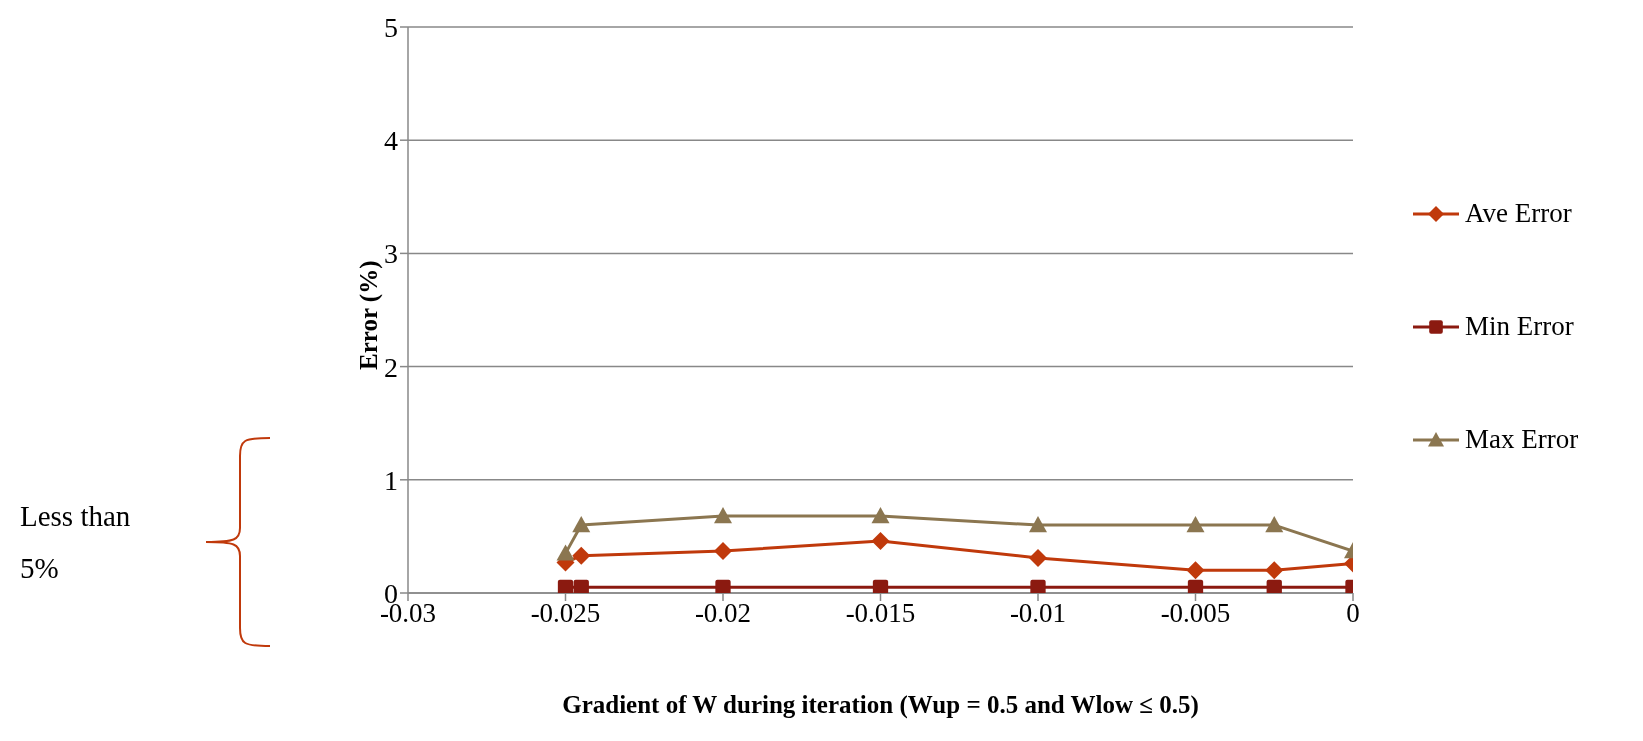 The image size is (1643, 741). What do you see at coordinates (880, 613) in the screenshot?
I see `x-tick-label: -0.015` at bounding box center [880, 613].